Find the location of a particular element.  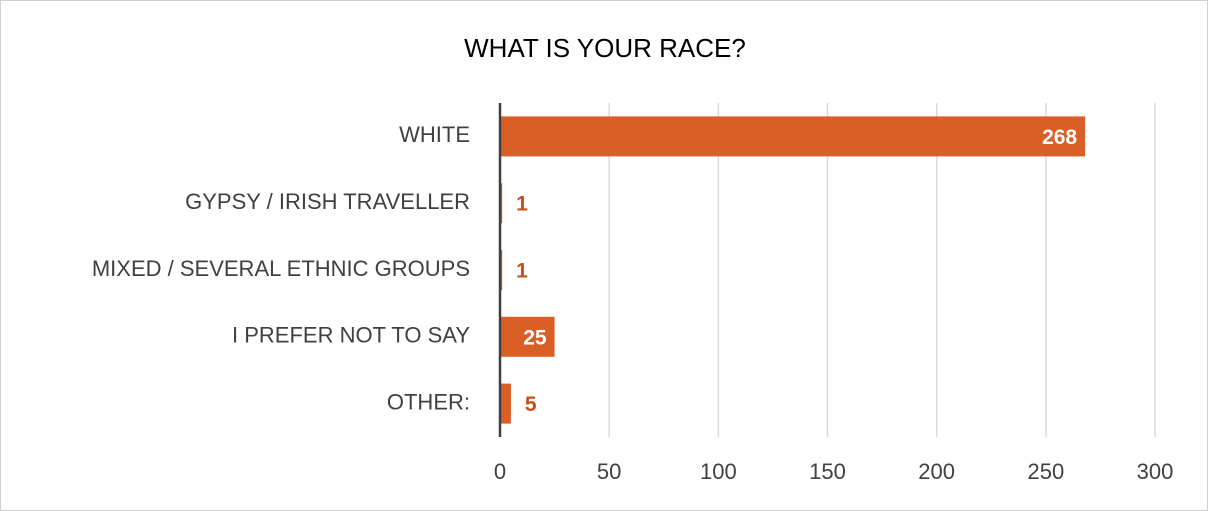

x-tick-label: 0 is located at coordinates (500, 471).